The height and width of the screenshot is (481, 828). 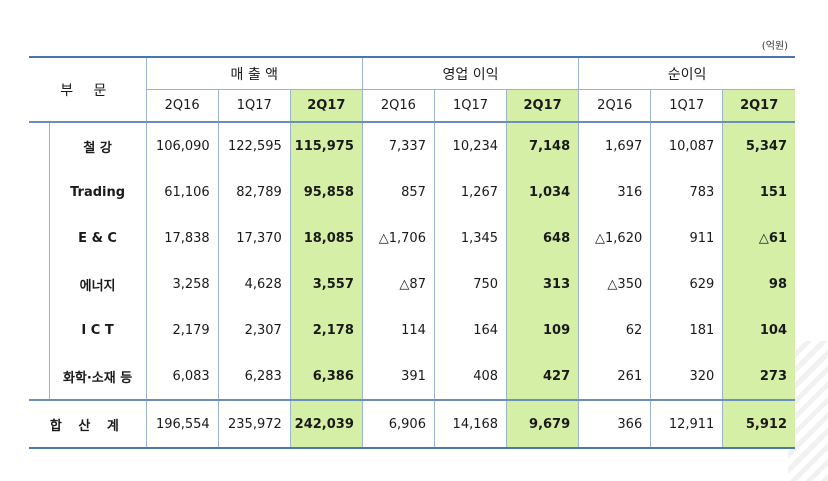 What do you see at coordinates (471, 424) in the screenshot?
I see `total-value-cell: 14,168` at bounding box center [471, 424].